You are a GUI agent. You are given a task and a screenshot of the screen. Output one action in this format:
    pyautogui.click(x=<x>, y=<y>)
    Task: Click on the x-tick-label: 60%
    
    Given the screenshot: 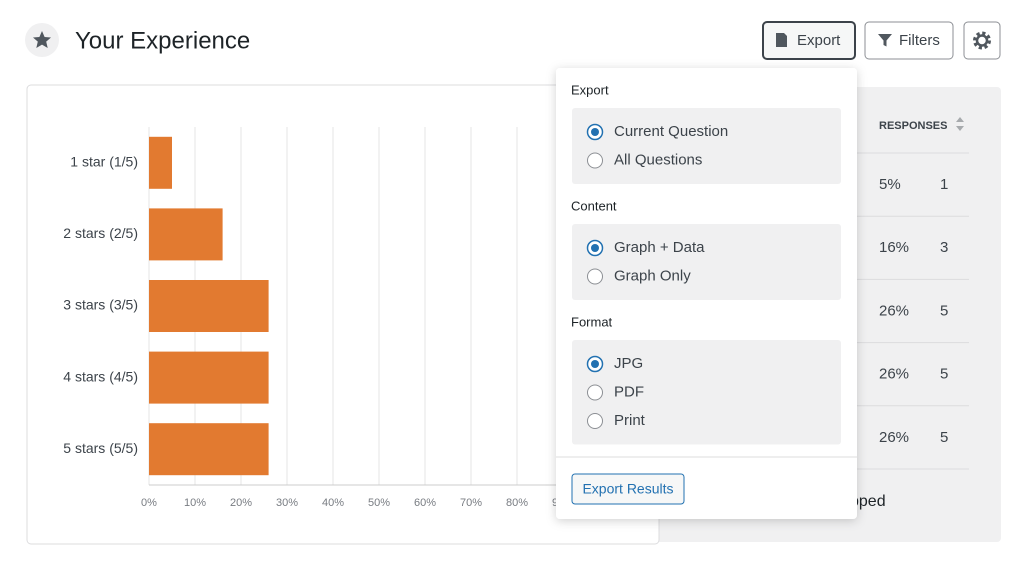 What is the action you would take?
    pyautogui.click(x=425, y=503)
    